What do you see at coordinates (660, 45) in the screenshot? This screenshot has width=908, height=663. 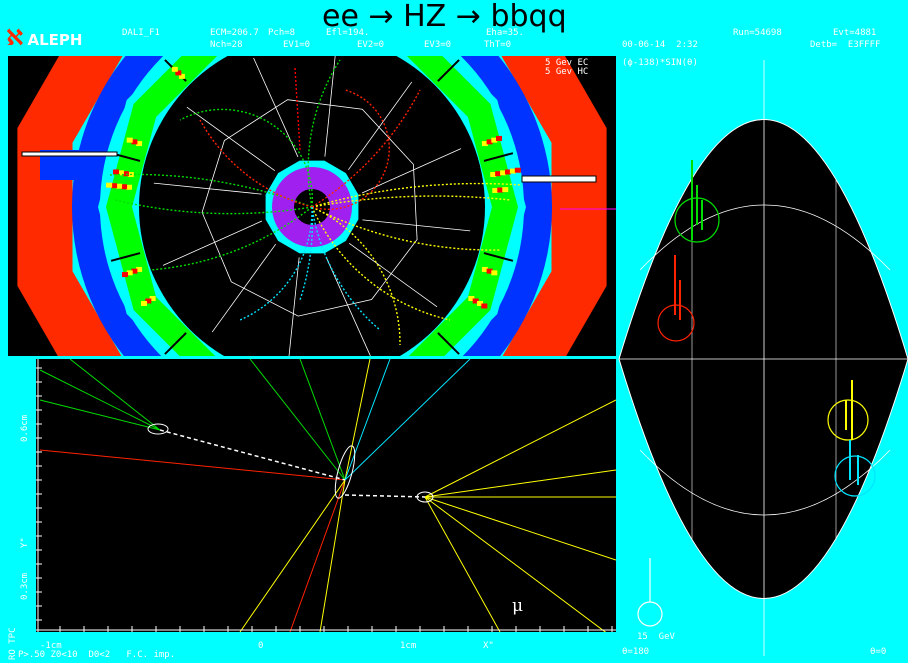 I see `event-date: 00-06-14 2:32` at bounding box center [660, 45].